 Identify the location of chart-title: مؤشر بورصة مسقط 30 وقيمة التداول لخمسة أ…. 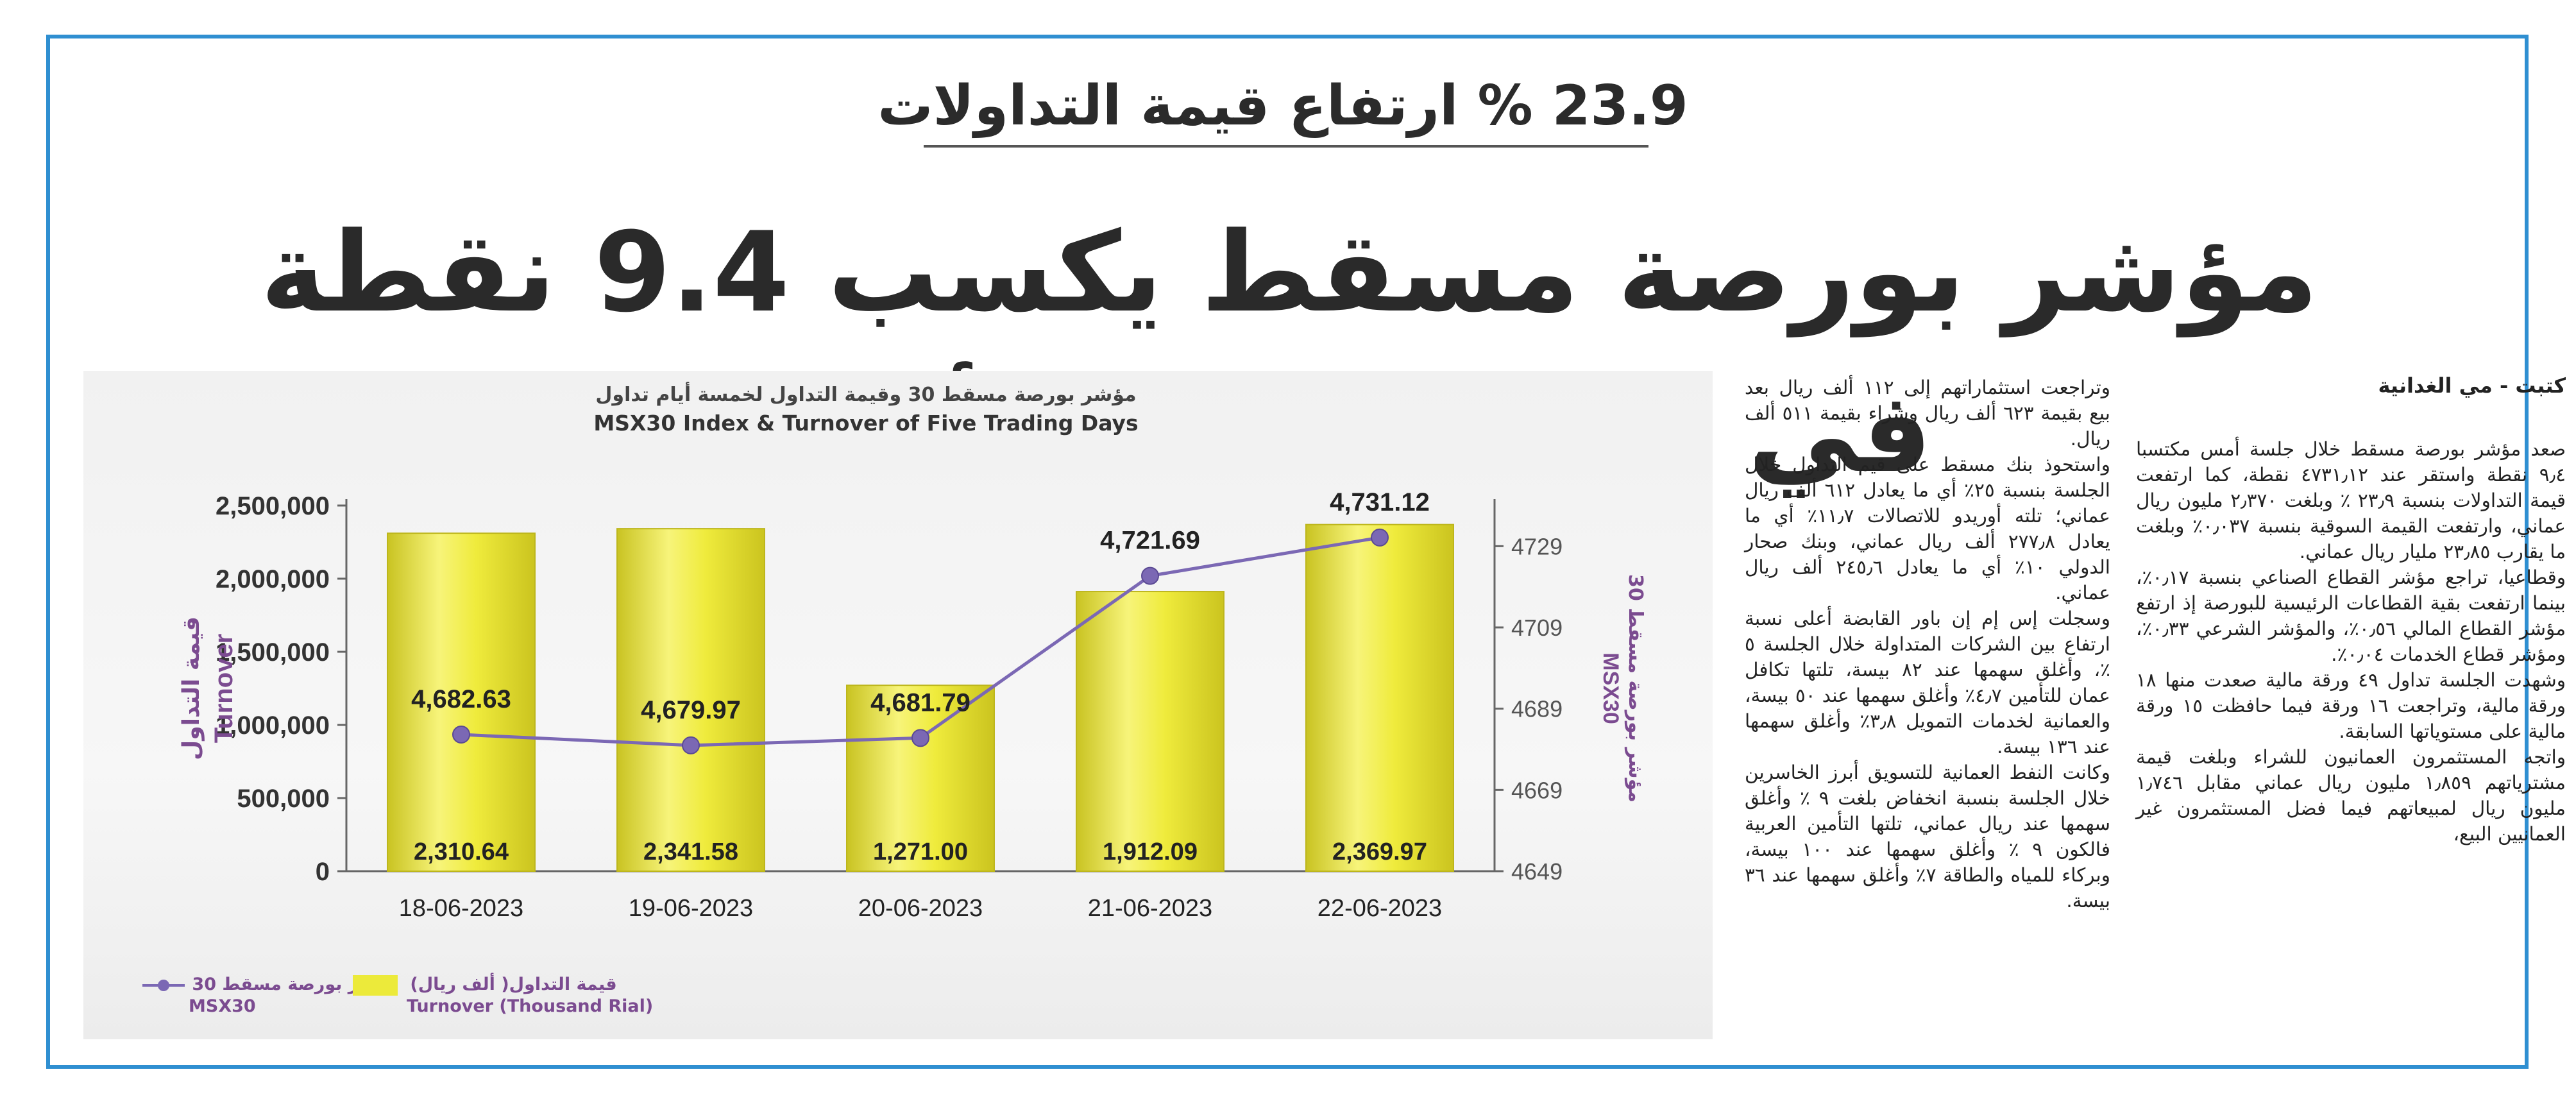
(866, 395).